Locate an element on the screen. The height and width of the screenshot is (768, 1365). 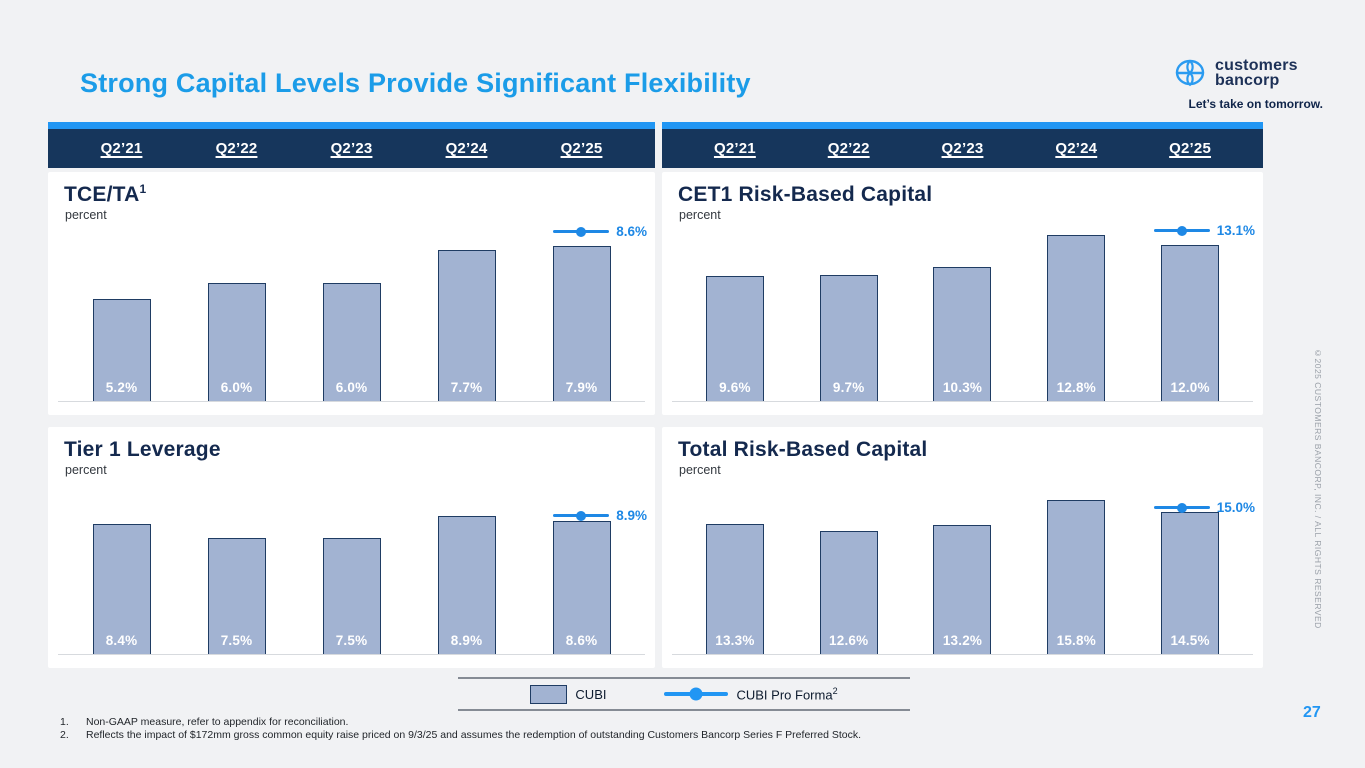
bar-value-label: 12.8% is located at coordinates (1076, 387).